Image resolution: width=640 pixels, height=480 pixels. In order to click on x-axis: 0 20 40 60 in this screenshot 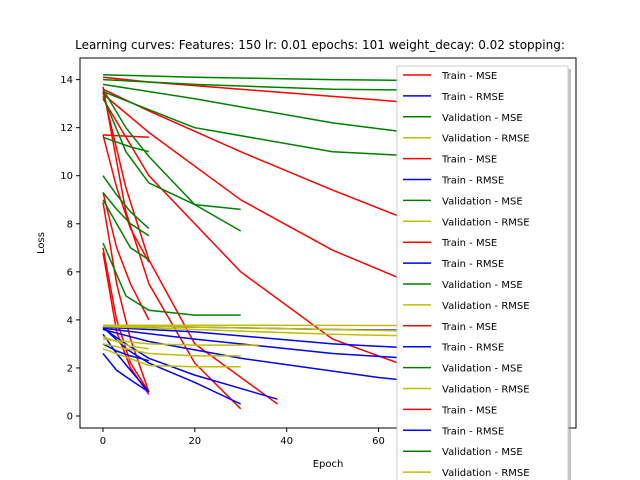, I will do `click(242, 437)`.